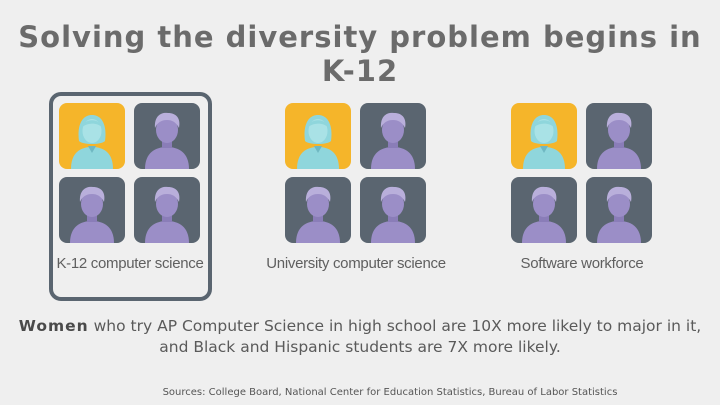 This screenshot has width=720, height=405. What do you see at coordinates (130, 196) in the screenshot?
I see `highlight-frame` at bounding box center [130, 196].